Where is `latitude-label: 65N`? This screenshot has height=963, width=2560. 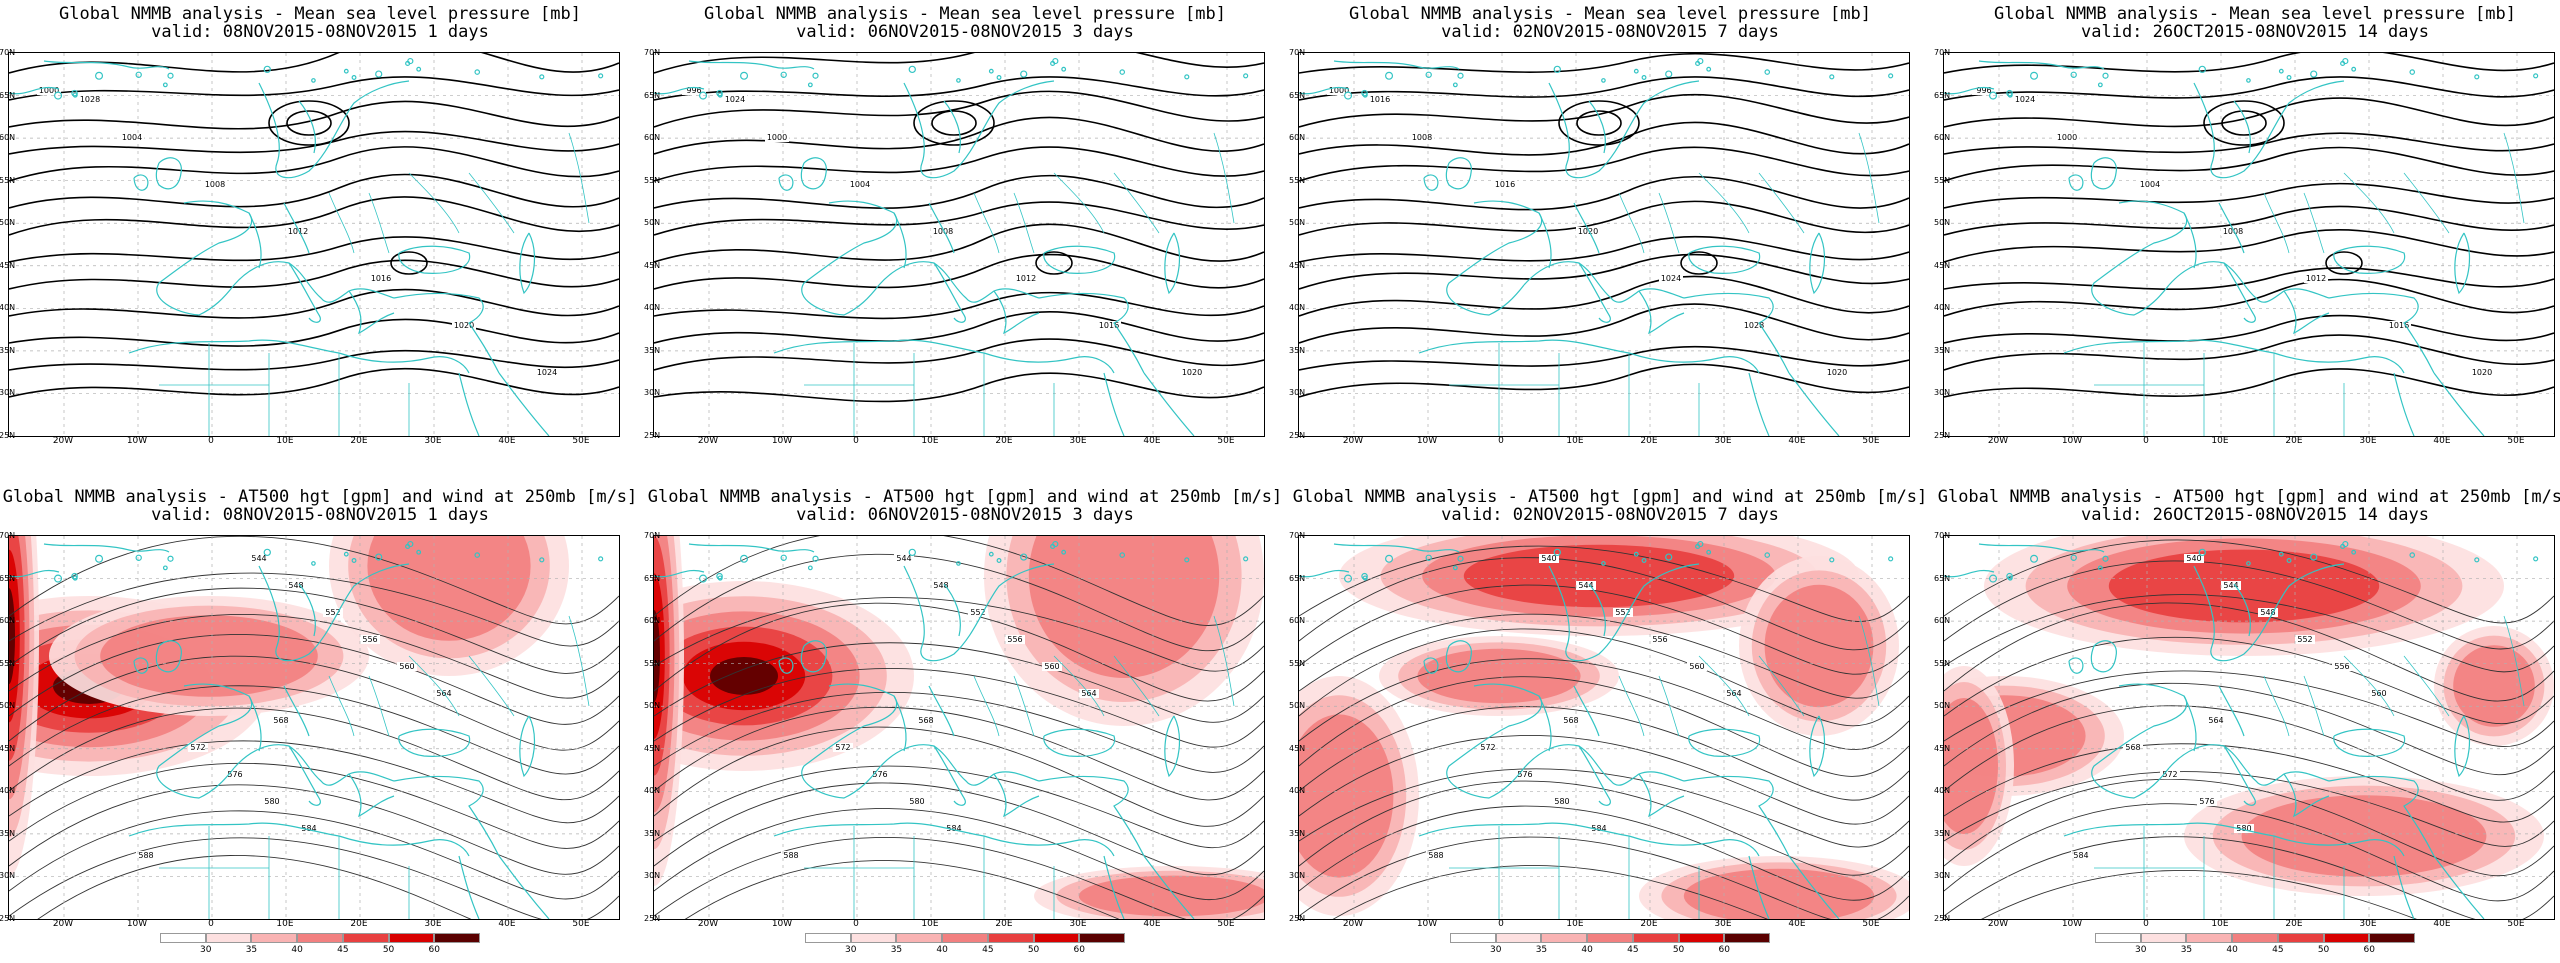 latitude-label: 65N is located at coordinates (1297, 578).